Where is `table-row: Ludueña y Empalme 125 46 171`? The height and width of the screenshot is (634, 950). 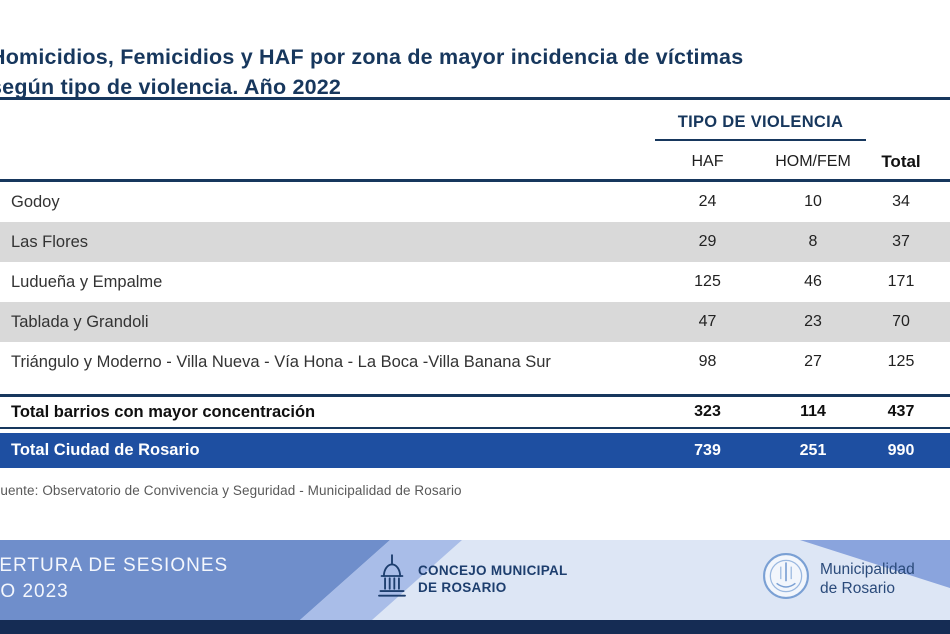 table-row: Ludueña y Empalme 125 46 171 is located at coordinates (475, 282).